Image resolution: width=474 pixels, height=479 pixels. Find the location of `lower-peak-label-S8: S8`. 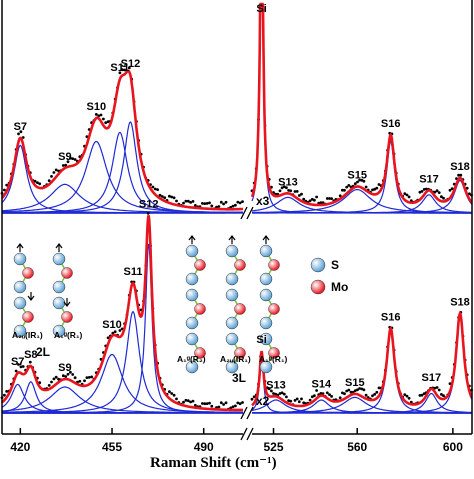

lower-peak-label-S8: S8 is located at coordinates (30, 355).